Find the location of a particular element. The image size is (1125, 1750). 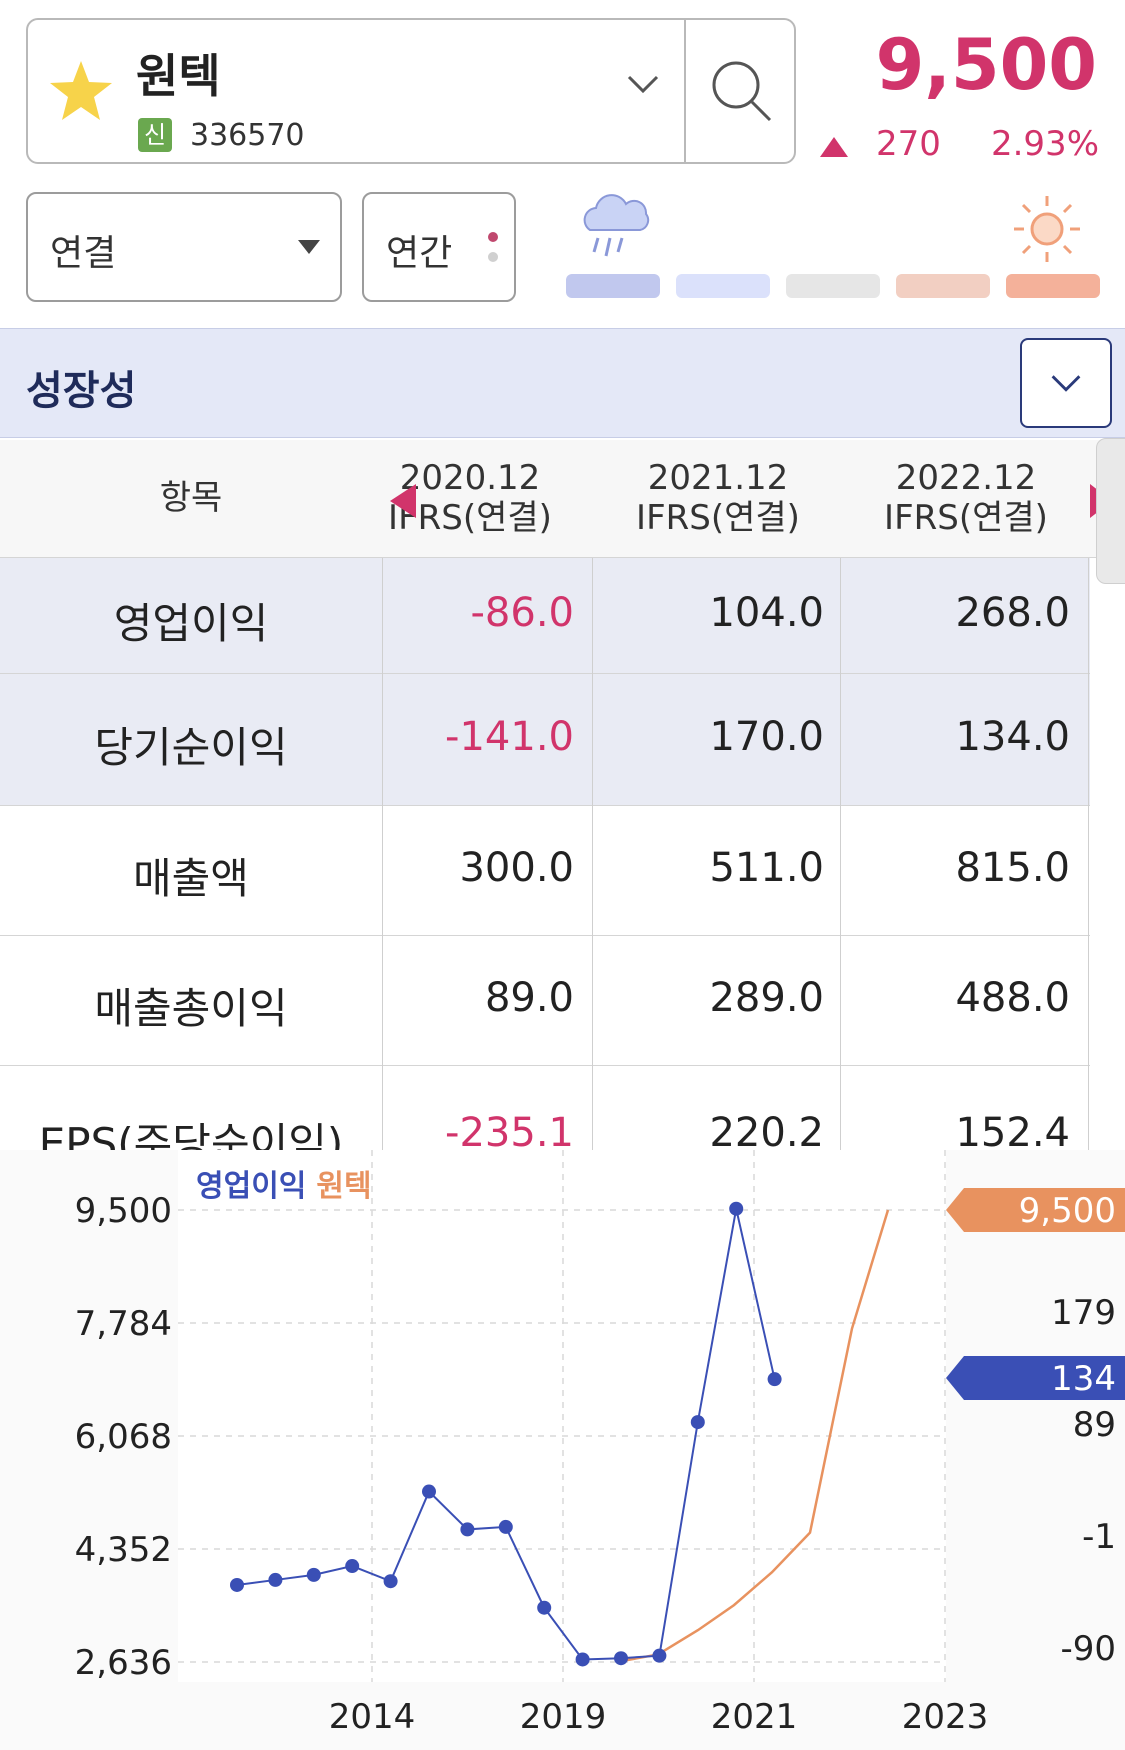

prev-period-arrow-icon is located at coordinates (403, 501).